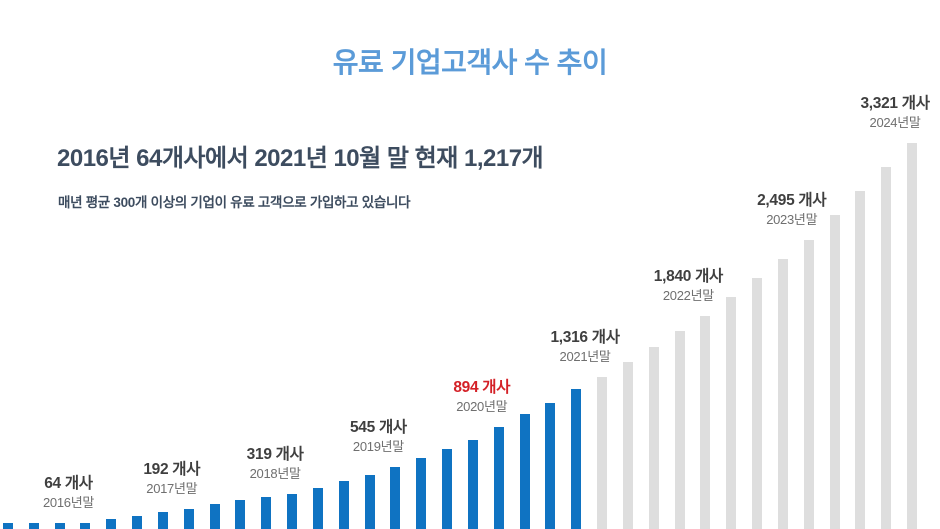 Image resolution: width=940 pixels, height=529 pixels. Describe the element at coordinates (472, 484) in the screenshot. I see `bar-2020-q3` at that location.